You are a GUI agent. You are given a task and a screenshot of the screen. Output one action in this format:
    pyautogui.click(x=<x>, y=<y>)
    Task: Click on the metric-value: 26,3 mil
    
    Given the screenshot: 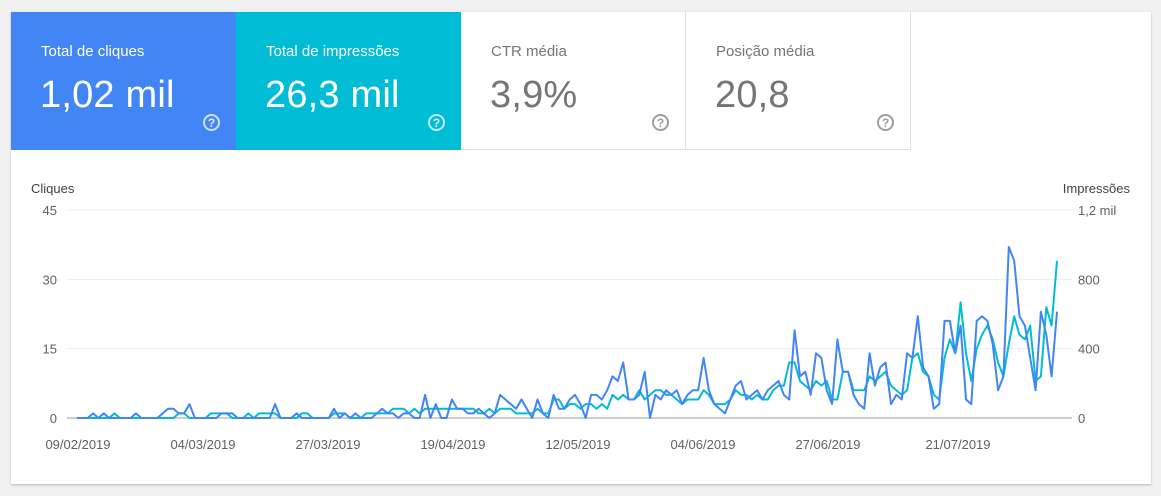 What is the action you would take?
    pyautogui.click(x=332, y=95)
    